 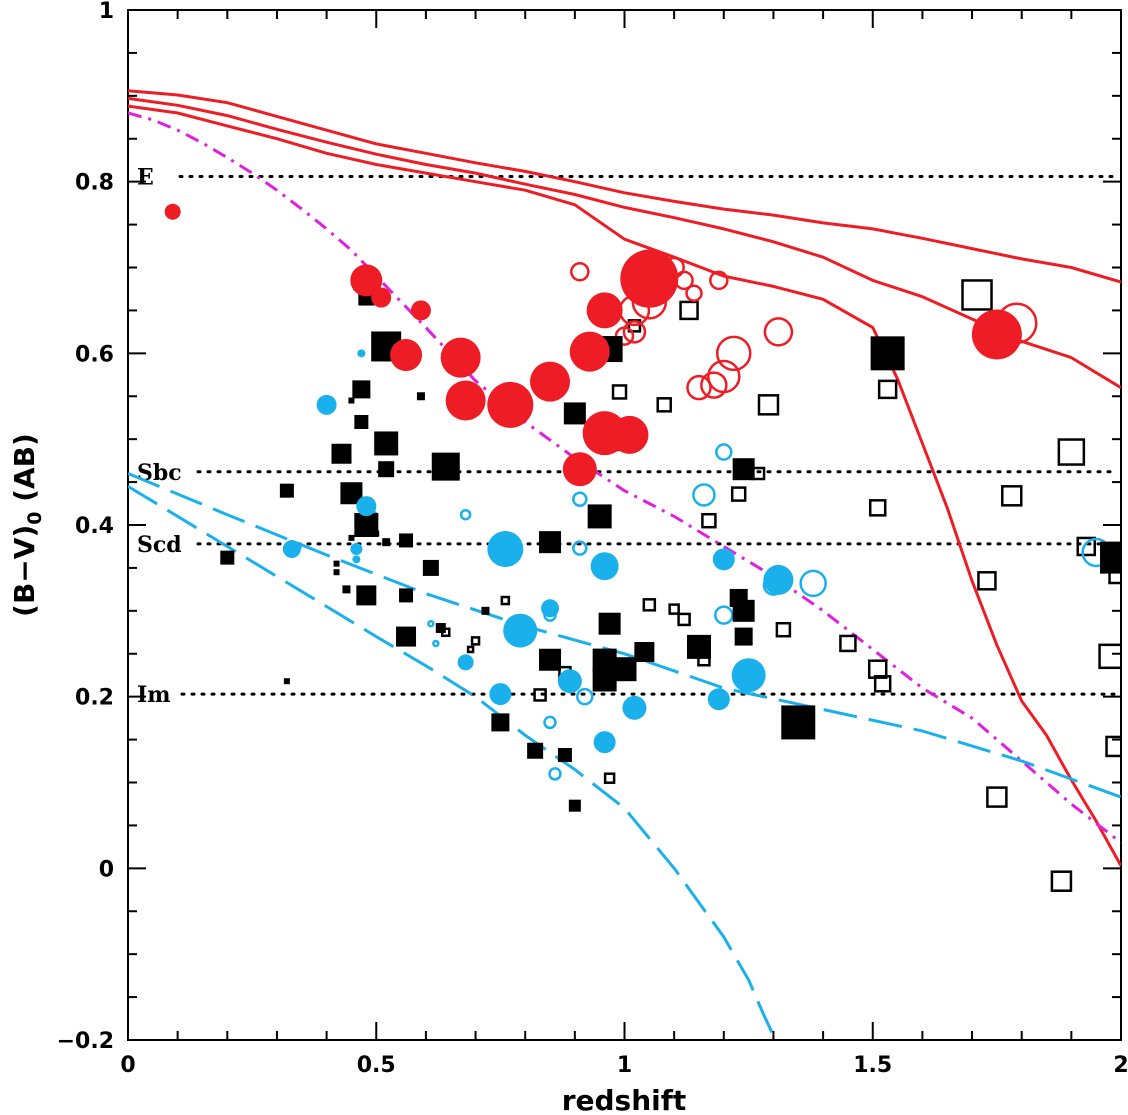 I want to click on ref-label-sbc: Sbc, so click(x=159, y=473).